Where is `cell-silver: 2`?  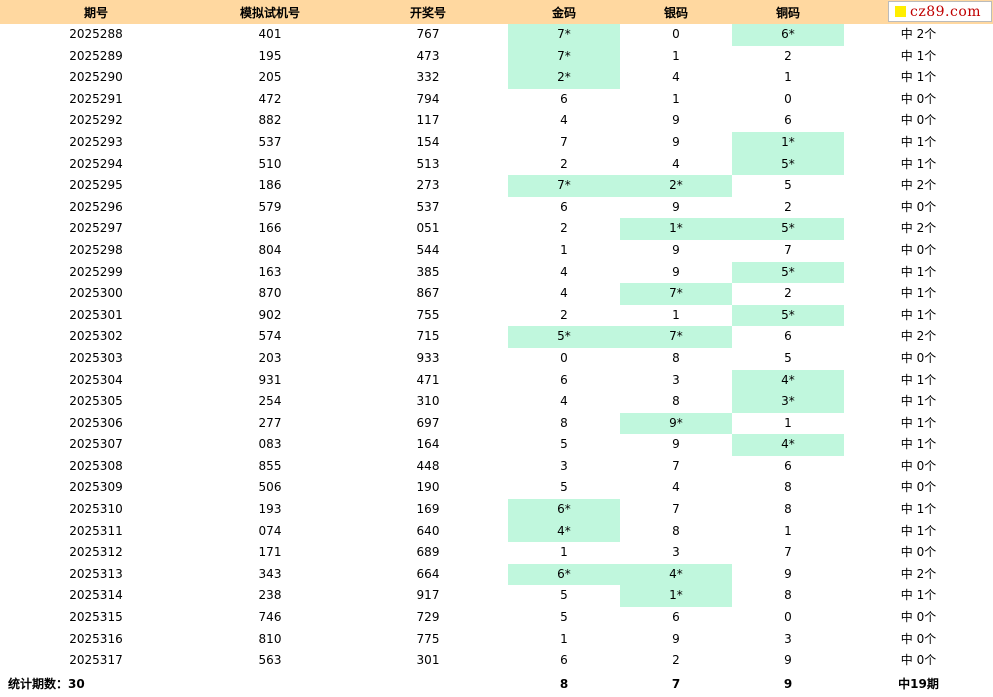
cell-silver: 2 is located at coordinates (676, 660).